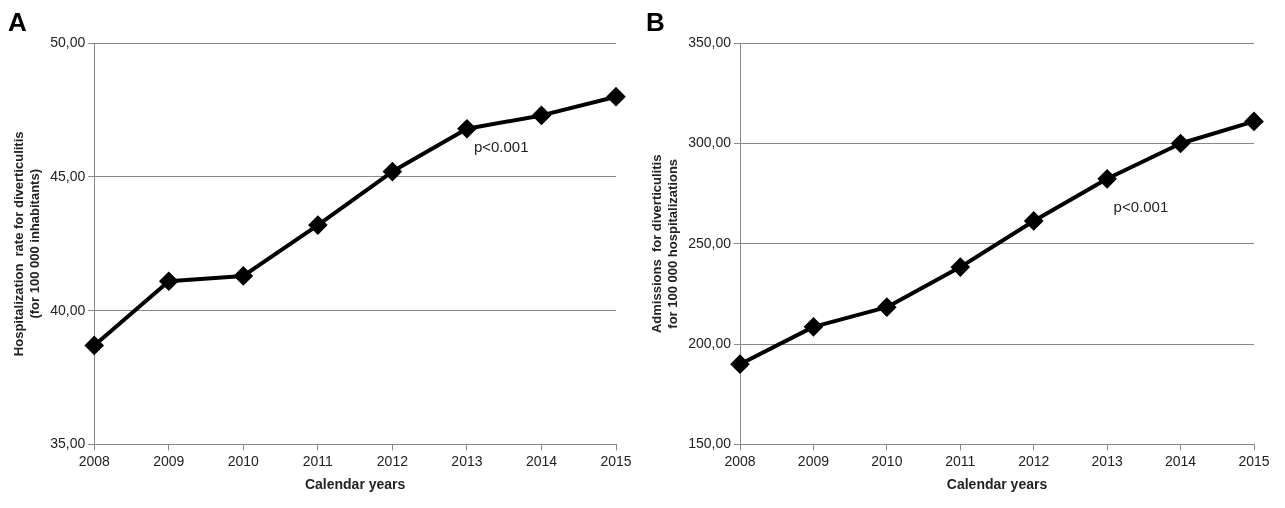 The width and height of the screenshot is (1285, 508). Describe the element at coordinates (710, 42) in the screenshot. I see `y-tick-label: 350,00` at that location.